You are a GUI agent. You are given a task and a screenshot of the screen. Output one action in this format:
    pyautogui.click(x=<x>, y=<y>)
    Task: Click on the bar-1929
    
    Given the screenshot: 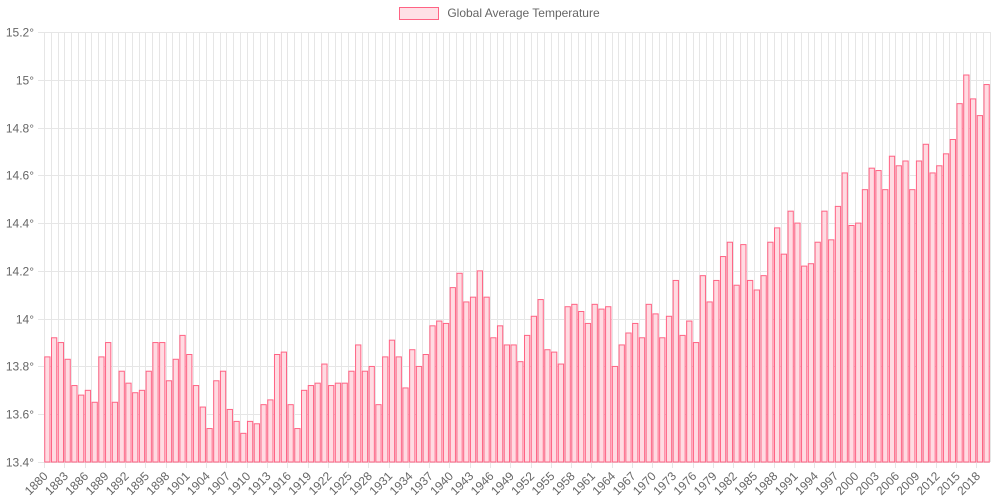 What is the action you would take?
    pyautogui.click(x=378, y=433)
    